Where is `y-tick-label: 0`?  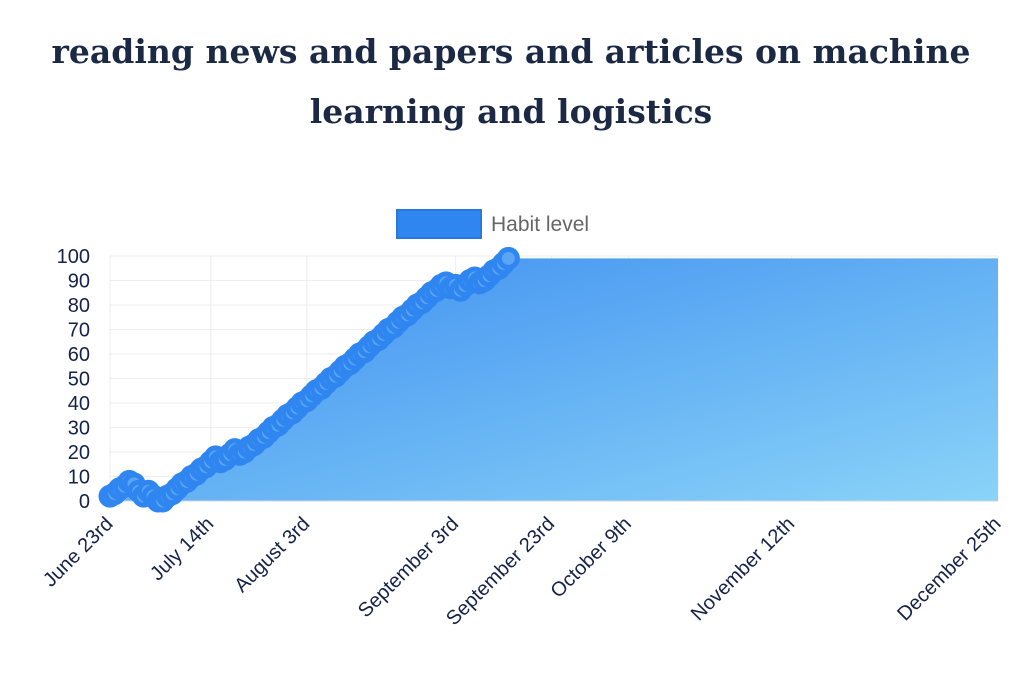 y-tick-label: 0 is located at coordinates (84, 502).